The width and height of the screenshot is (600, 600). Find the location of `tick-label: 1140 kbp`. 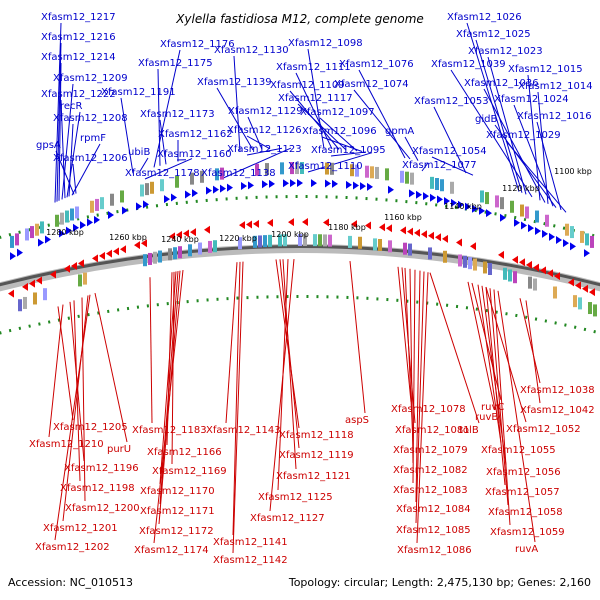

tick-label: 1140 kbp is located at coordinates (463, 206).